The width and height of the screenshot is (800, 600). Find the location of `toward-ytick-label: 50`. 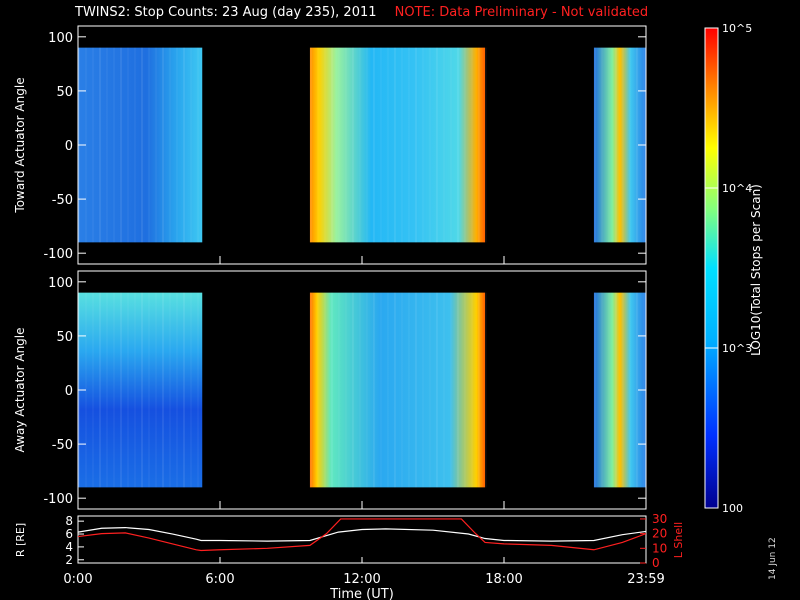

toward-ytick-label: 50 is located at coordinates (64, 92).